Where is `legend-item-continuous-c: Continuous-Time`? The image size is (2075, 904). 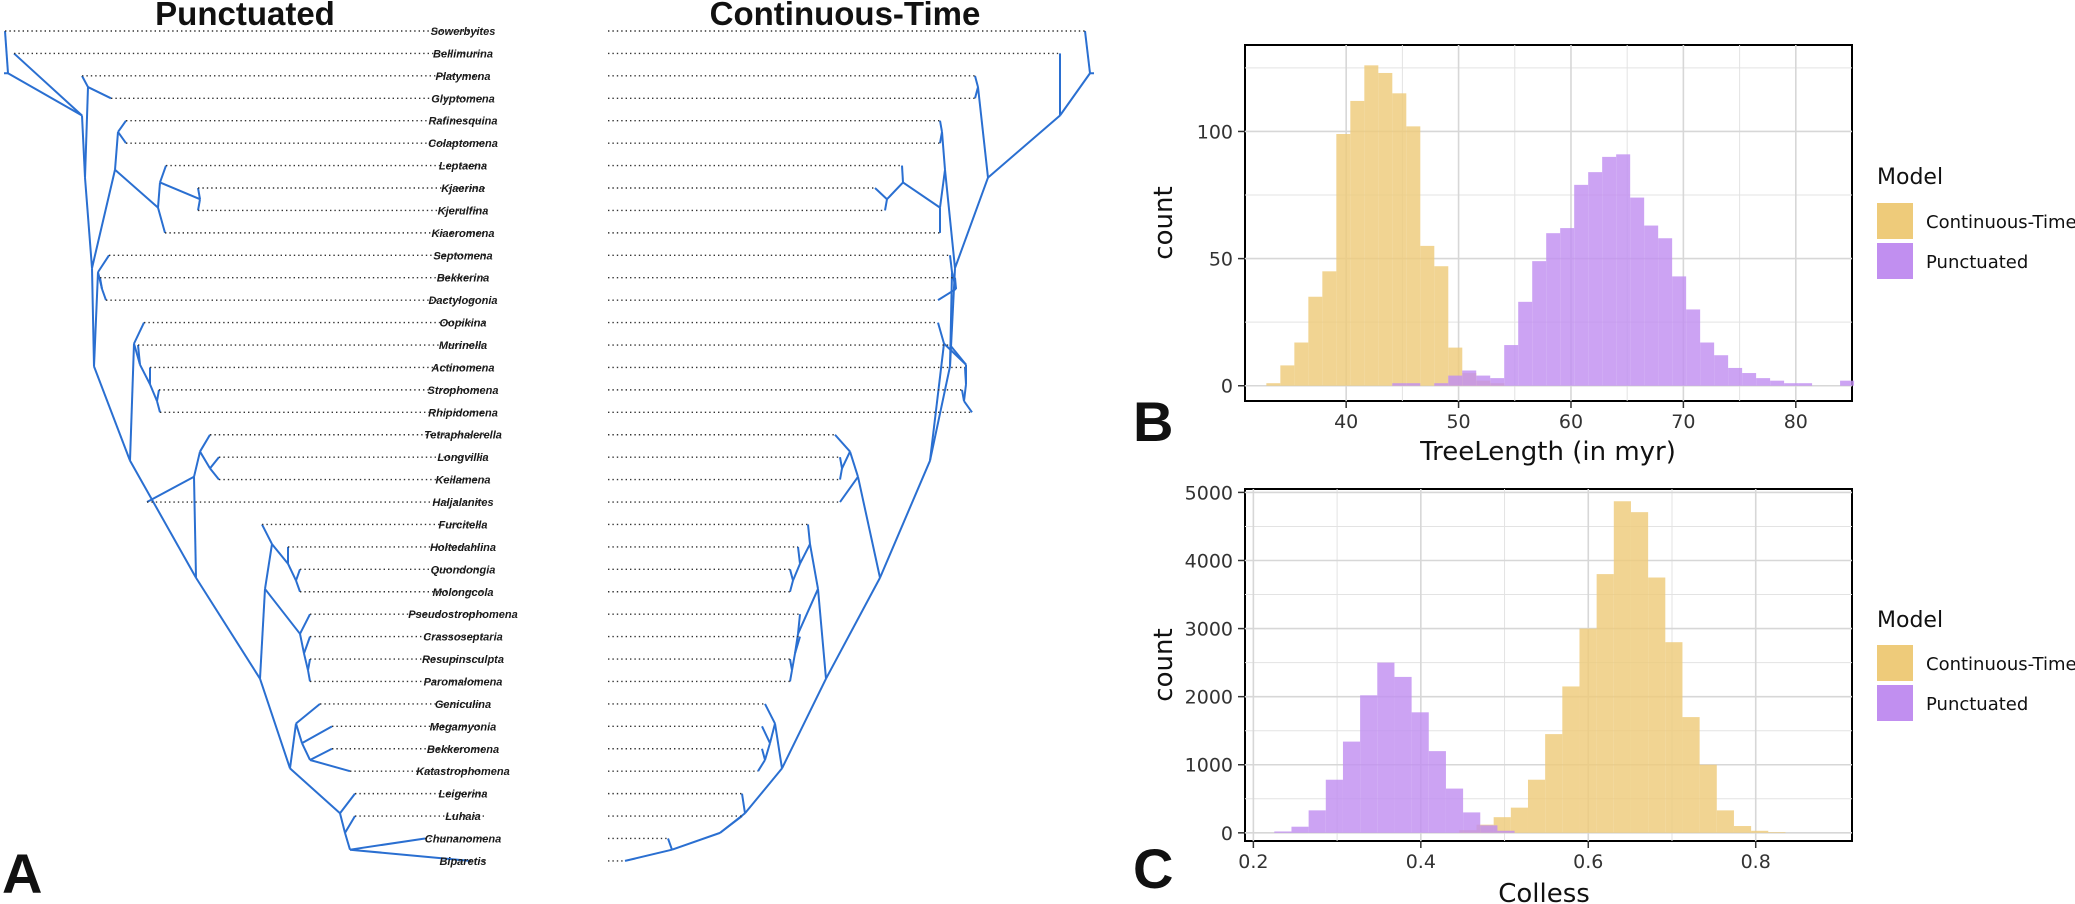
legend-item-continuous-c: Continuous-Time is located at coordinates (2000, 664).